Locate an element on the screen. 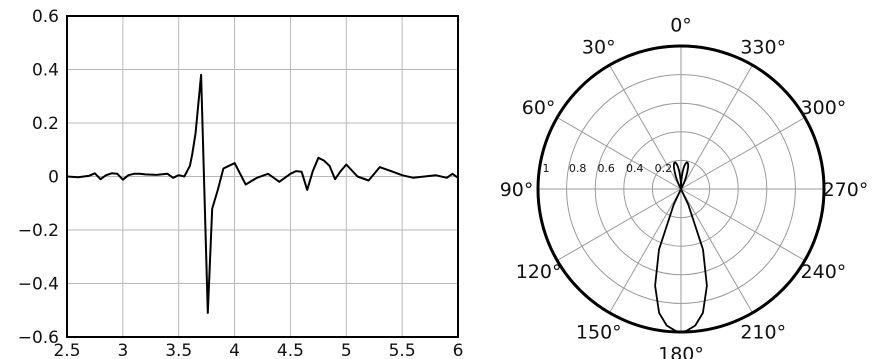 The width and height of the screenshot is (876, 359). angle-tick-label: 330° is located at coordinates (763, 48).